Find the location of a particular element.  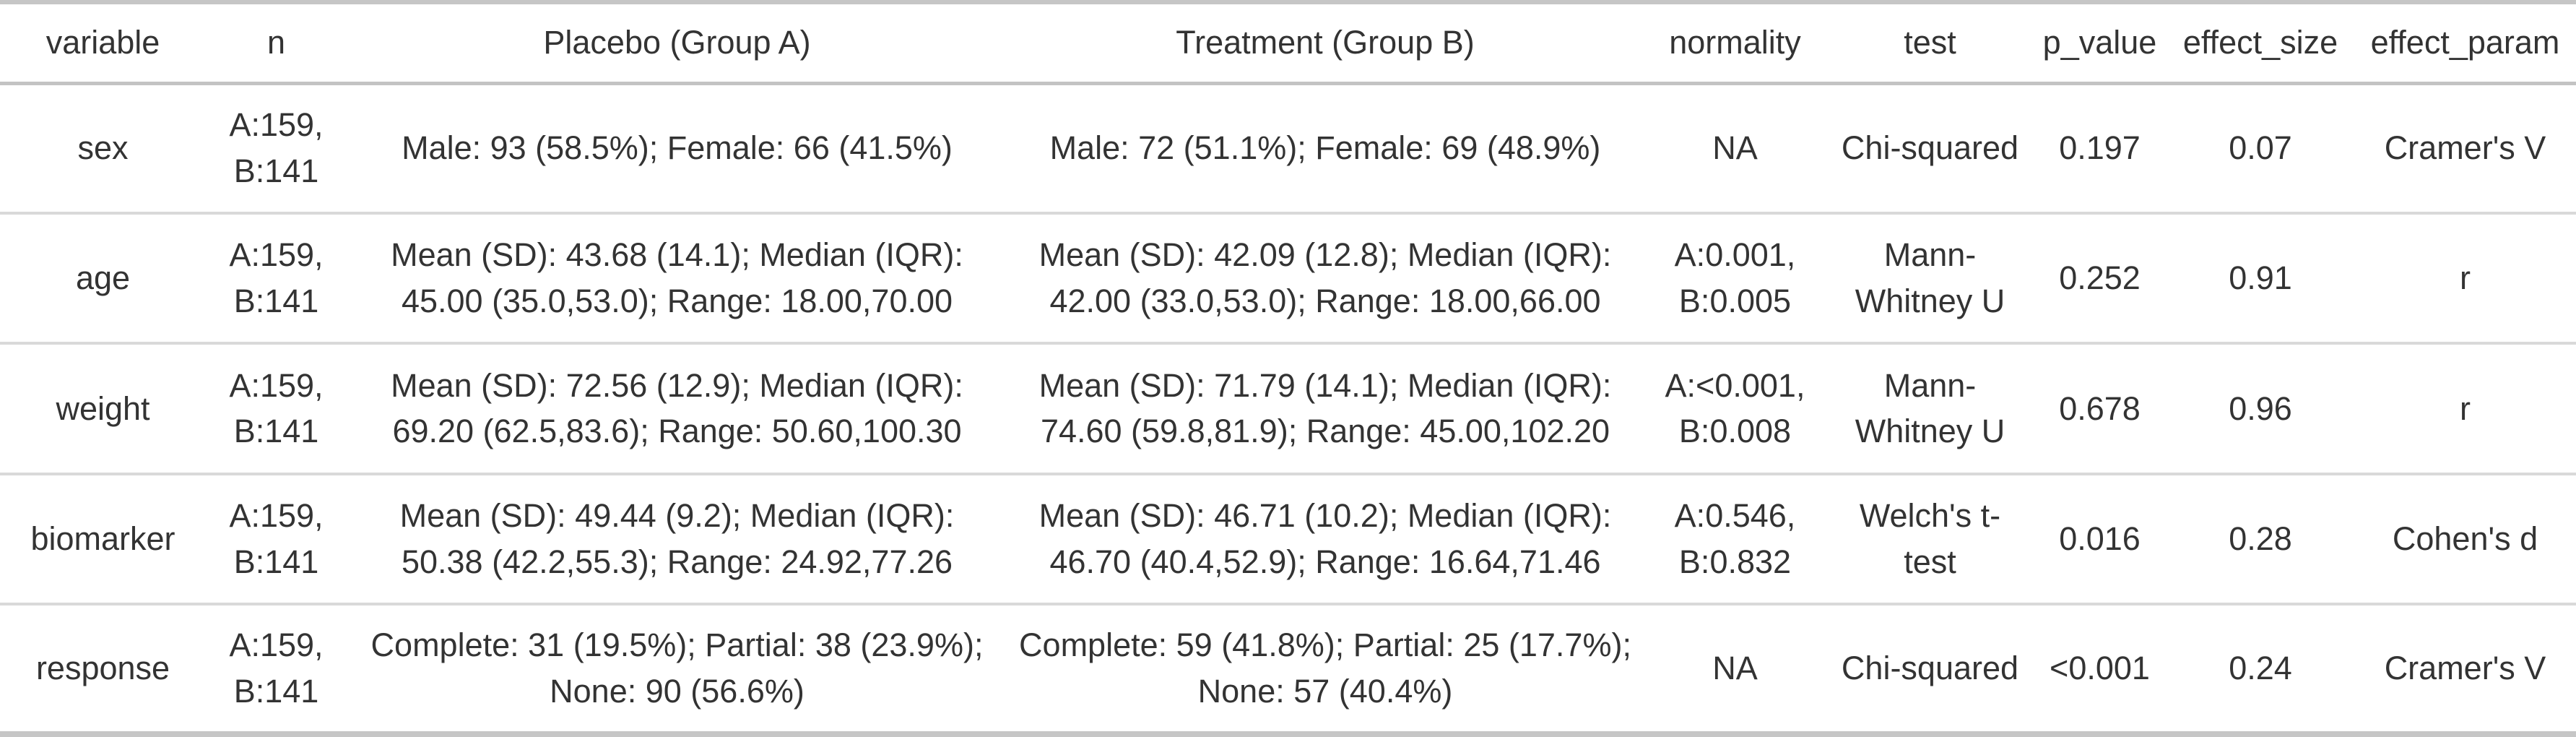

cell-biomarker-test: Welch's t-test is located at coordinates (1930, 538).